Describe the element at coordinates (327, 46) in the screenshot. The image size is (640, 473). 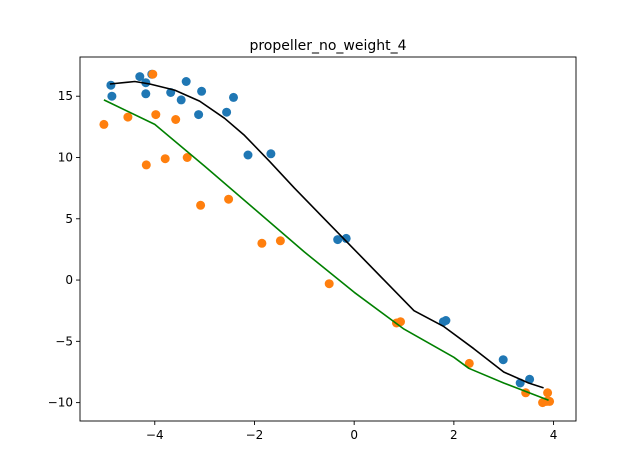
I see `chart-title: propeller_no_weight_4` at that location.